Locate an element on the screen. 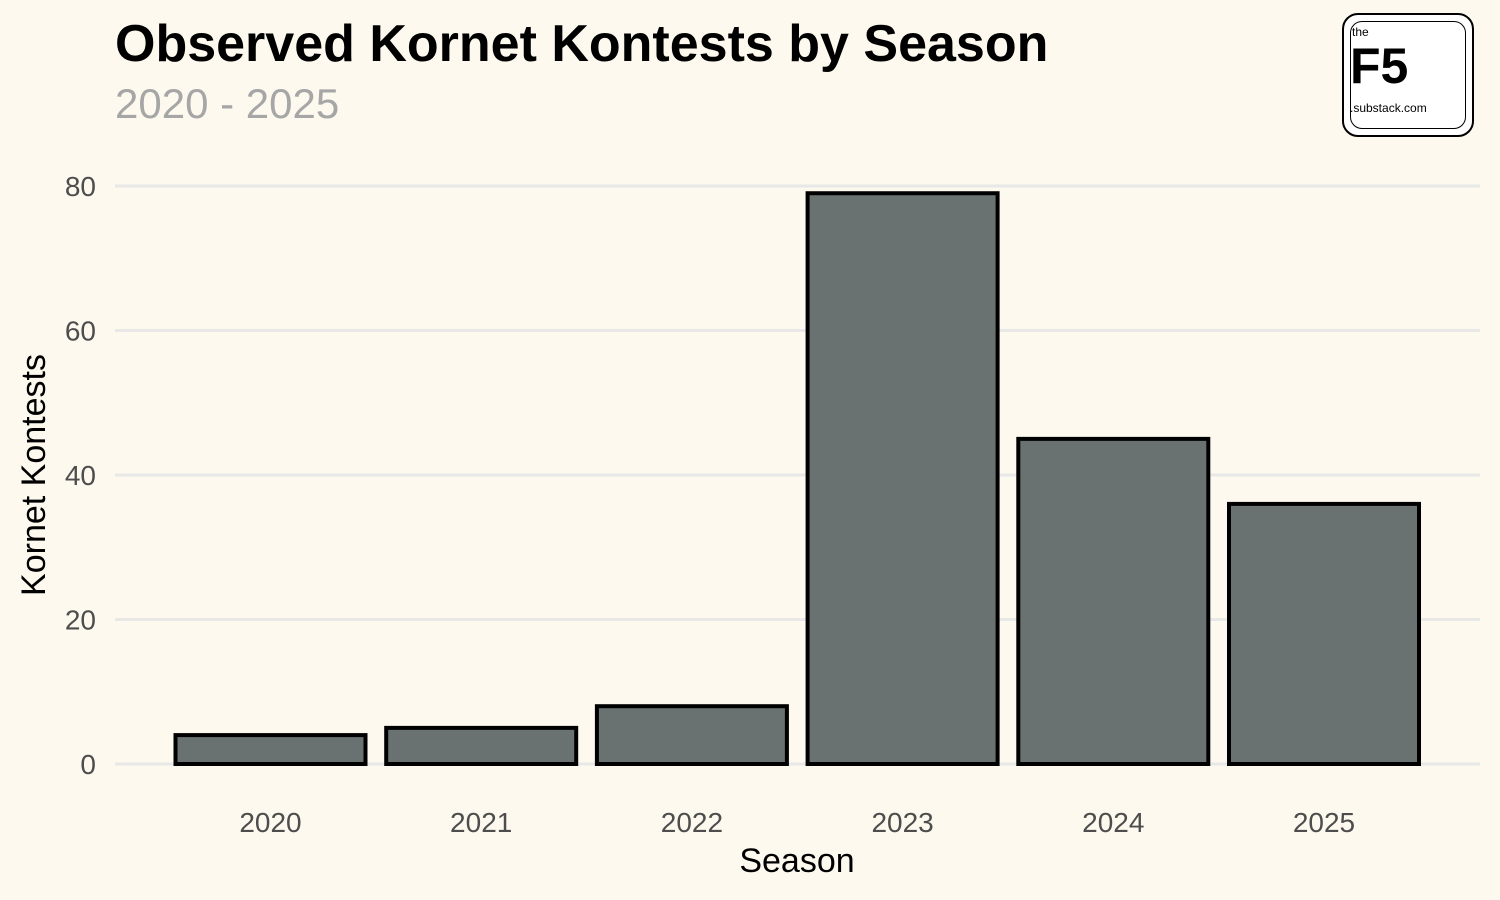  y-tick-label: 80 is located at coordinates (80, 186).